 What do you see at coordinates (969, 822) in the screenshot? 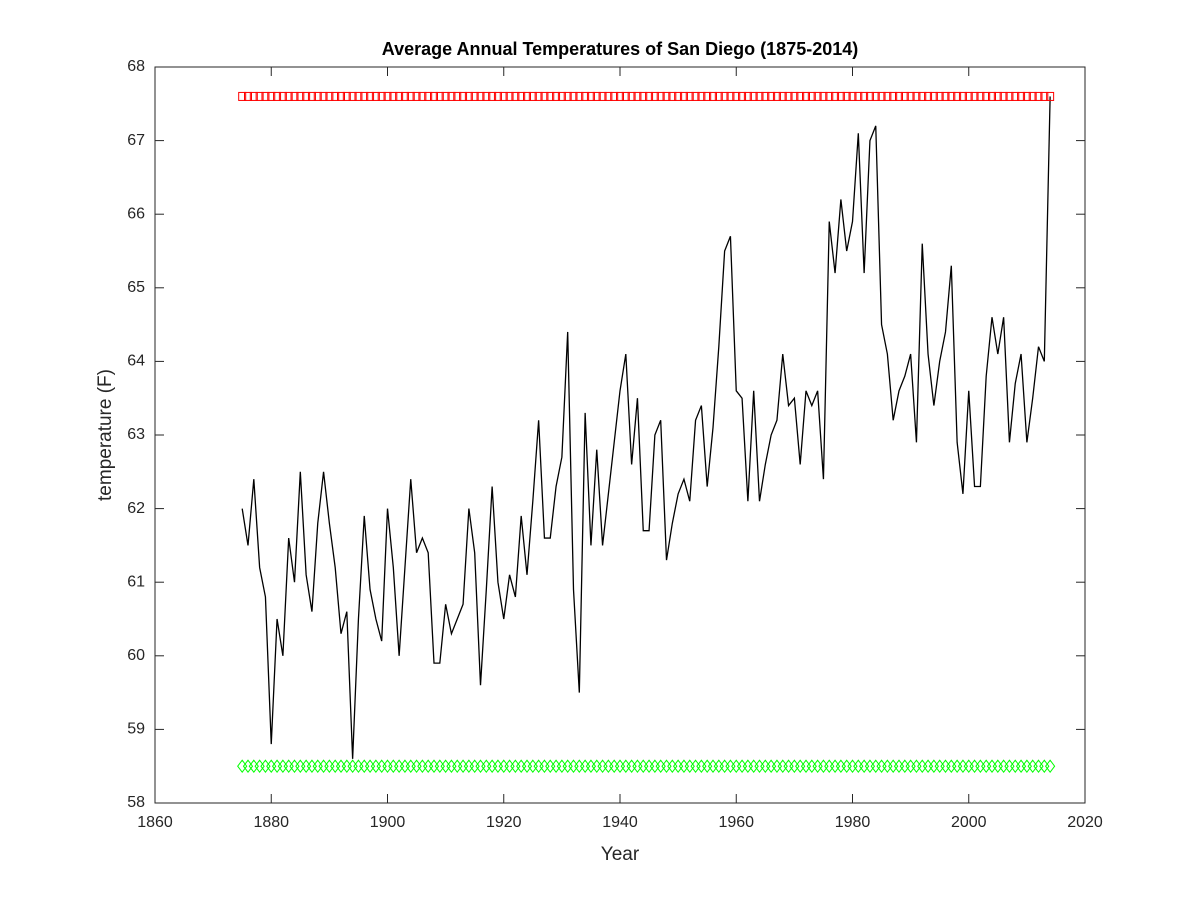
I see `x-tick-label: 2000` at bounding box center [969, 822].